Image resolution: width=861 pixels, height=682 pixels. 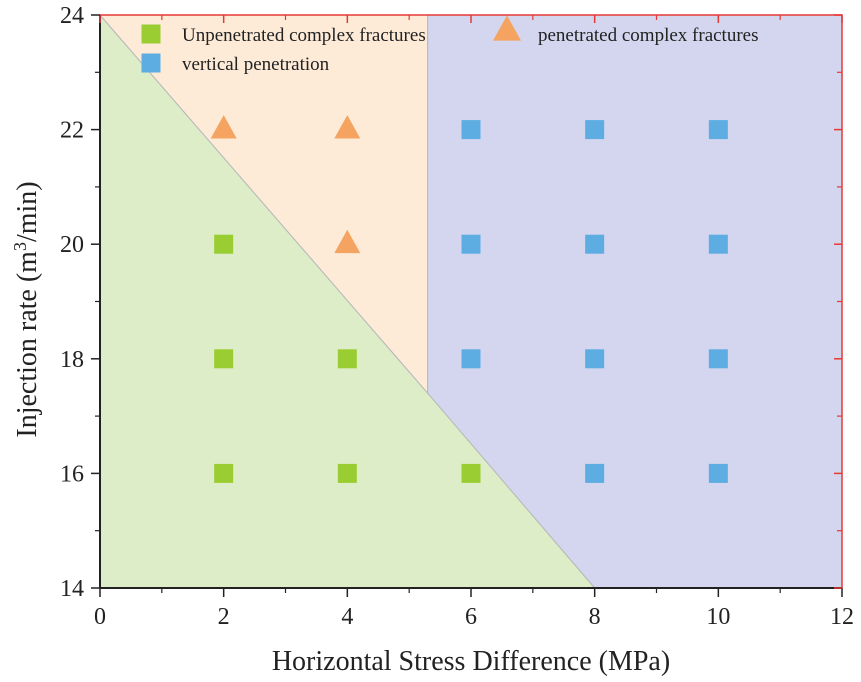 What do you see at coordinates (471, 661) in the screenshot?
I see `x-axis-title: Horizontal Stress Difference (MPa)` at bounding box center [471, 661].